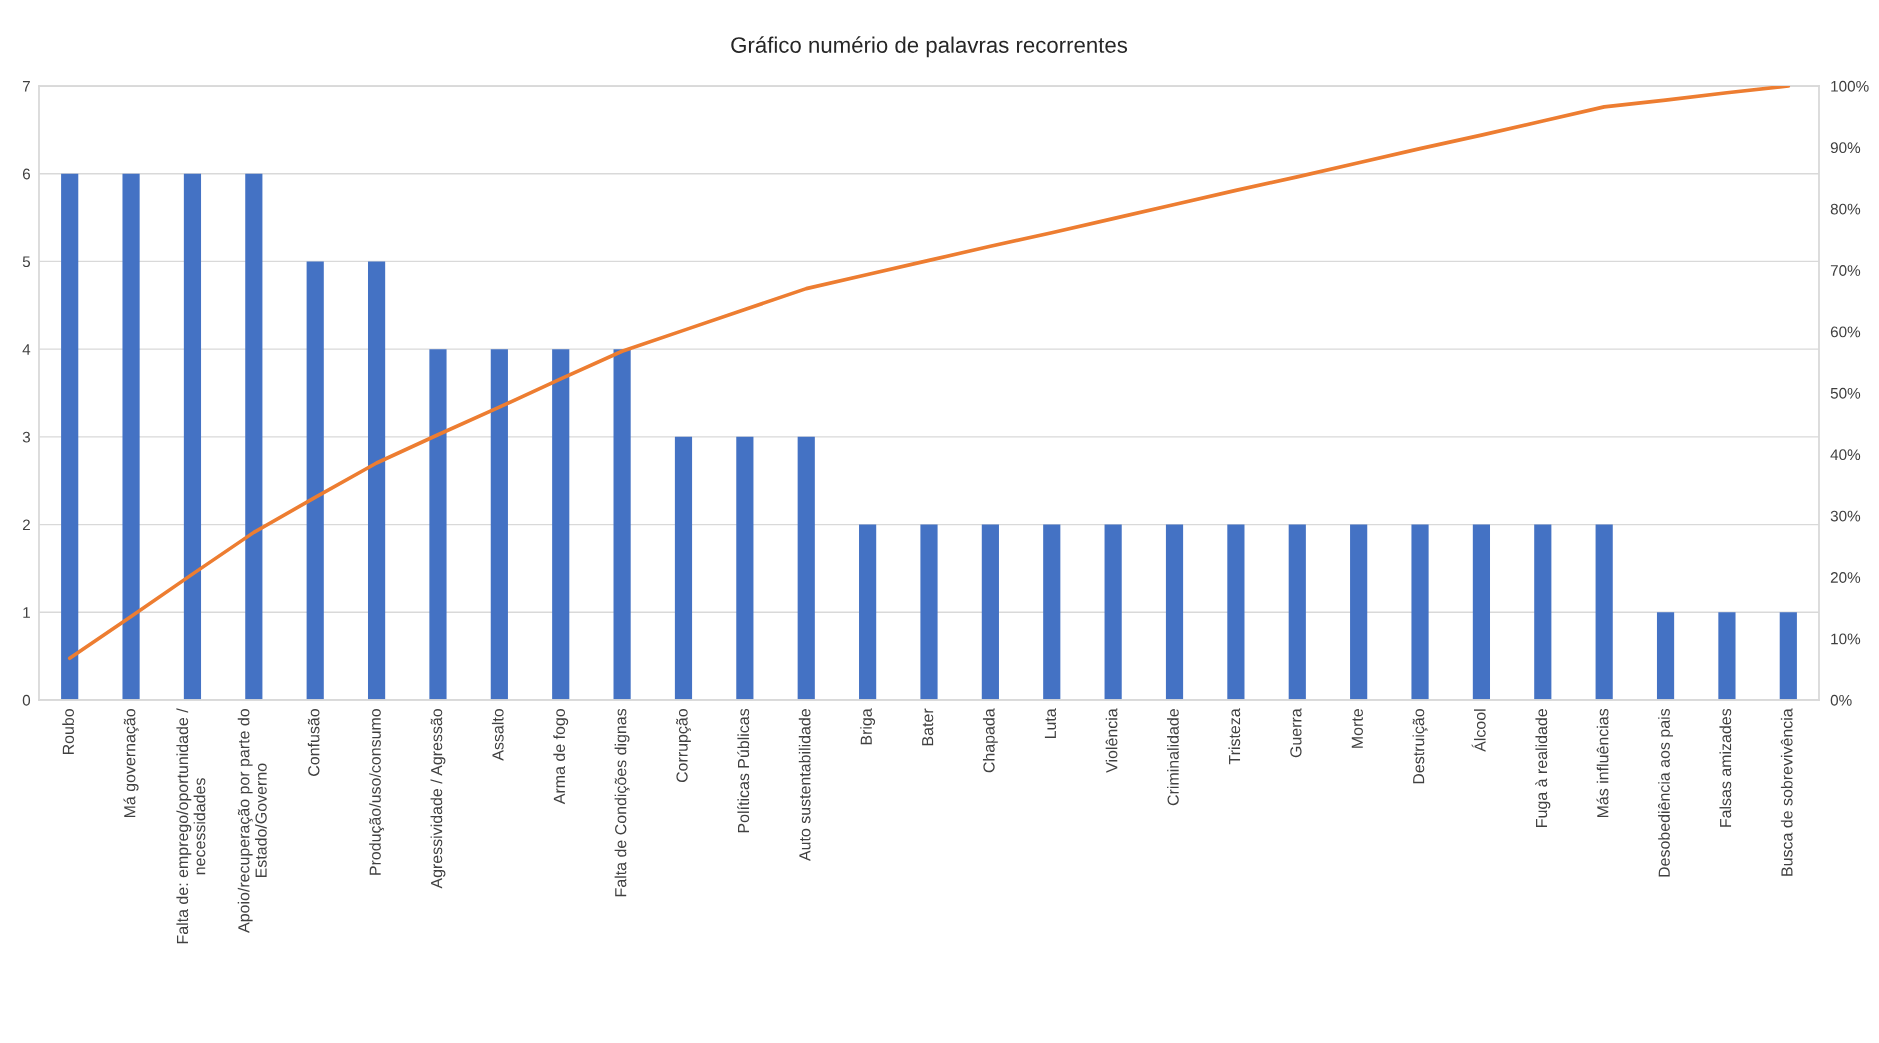 The width and height of the screenshot is (1879, 1043). What do you see at coordinates (1845, 516) in the screenshot?
I see `y2-tick-label: 30%` at bounding box center [1845, 516].